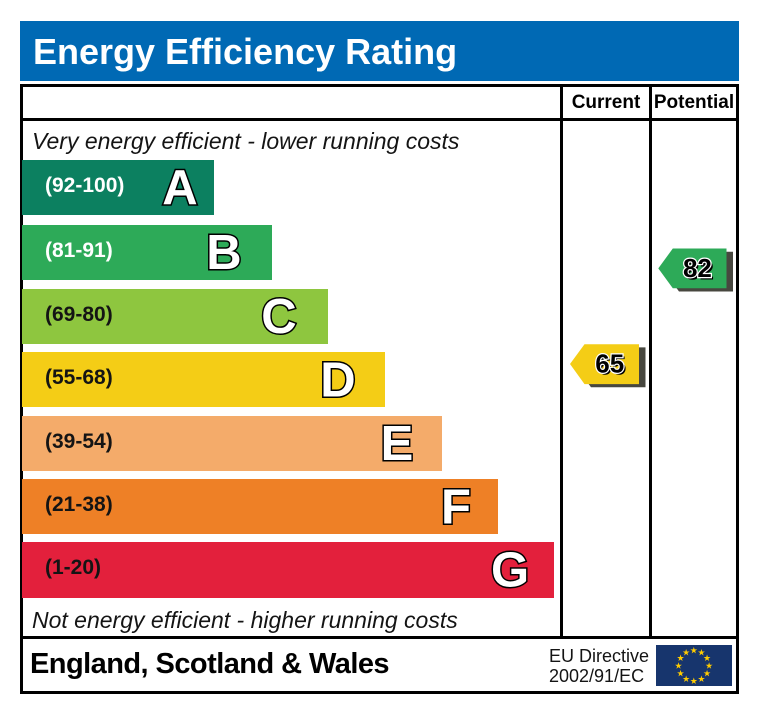 This screenshot has width=760, height=715. What do you see at coordinates (223, 253) in the screenshot?
I see `svg-text: B` at bounding box center [223, 253].